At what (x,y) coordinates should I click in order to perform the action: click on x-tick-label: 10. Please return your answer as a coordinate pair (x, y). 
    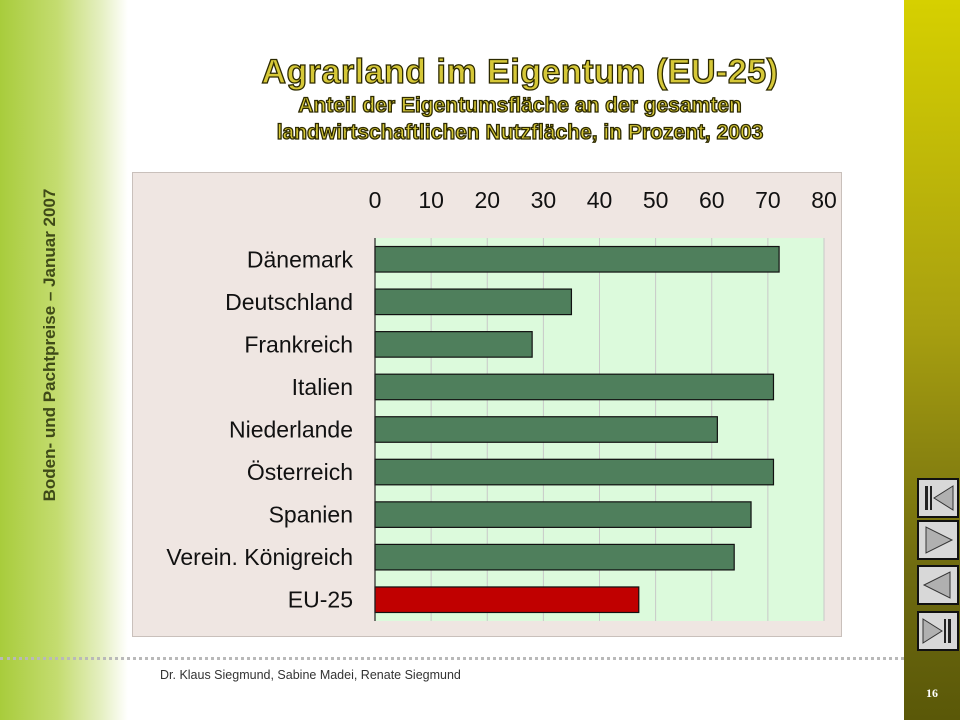
    Looking at the image, I should click on (431, 200).